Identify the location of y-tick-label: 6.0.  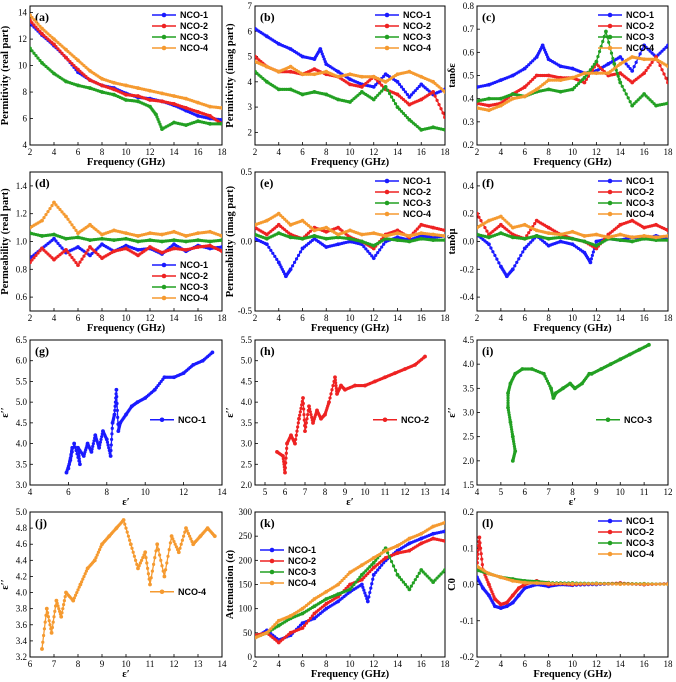
(22, 361).